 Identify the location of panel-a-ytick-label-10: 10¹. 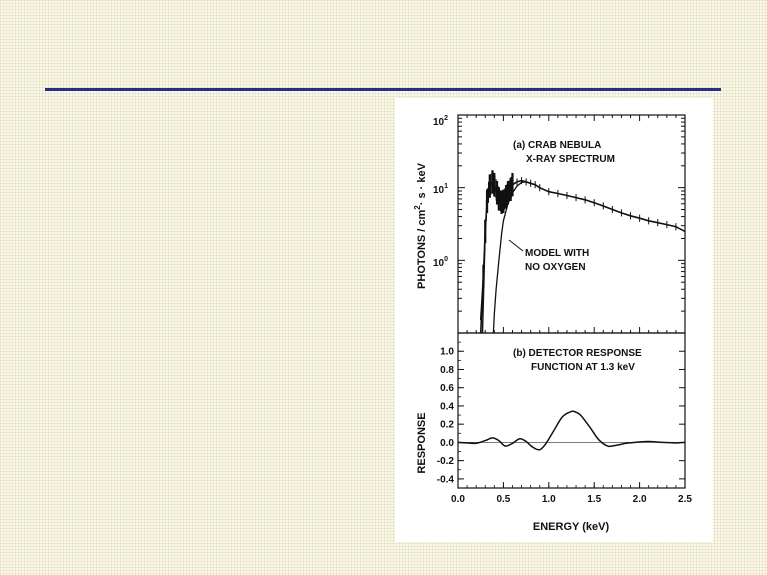
(440, 189).